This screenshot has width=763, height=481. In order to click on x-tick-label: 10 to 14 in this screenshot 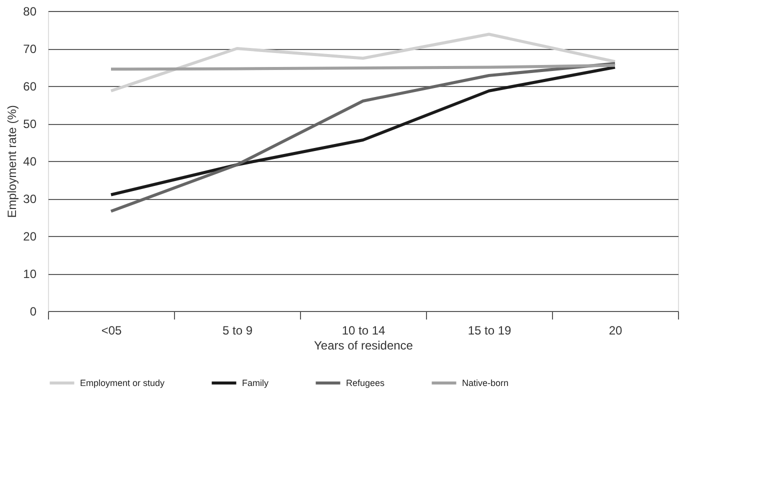, I will do `click(364, 331)`.